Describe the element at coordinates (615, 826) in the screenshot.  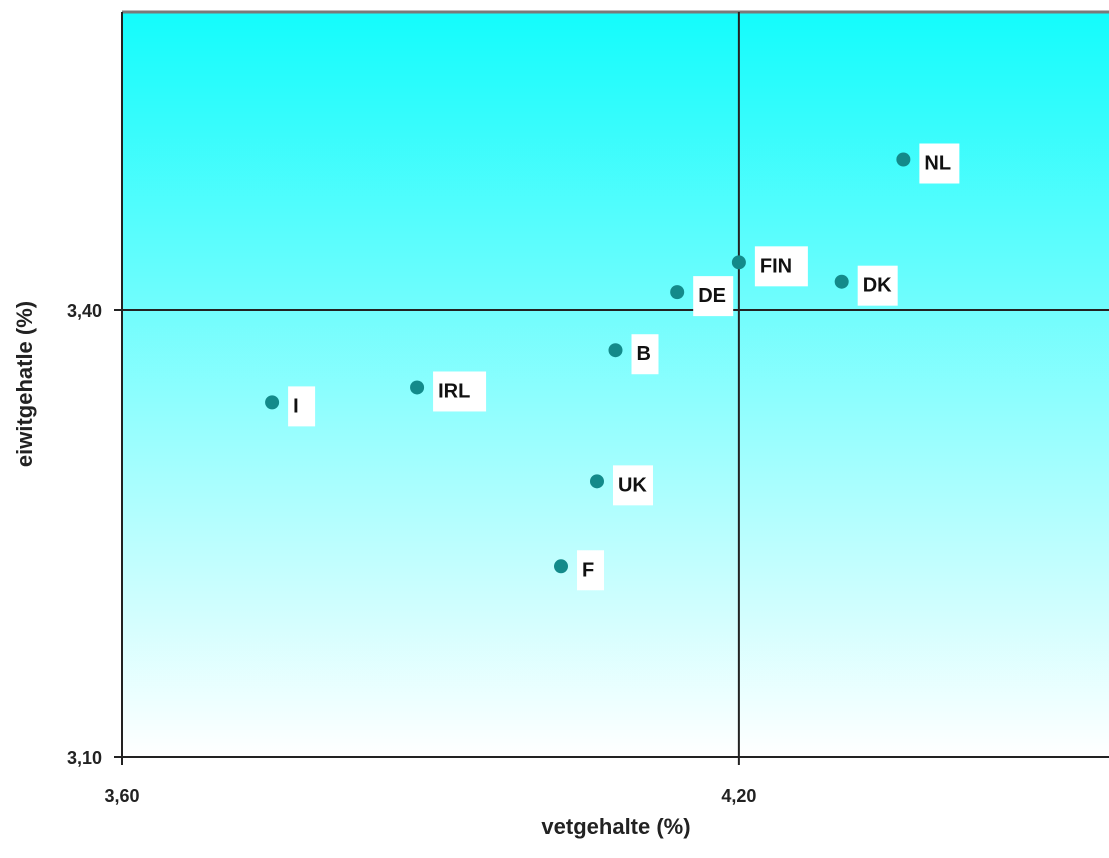
I see `x-axis-title: vetgehalte (%)` at that location.